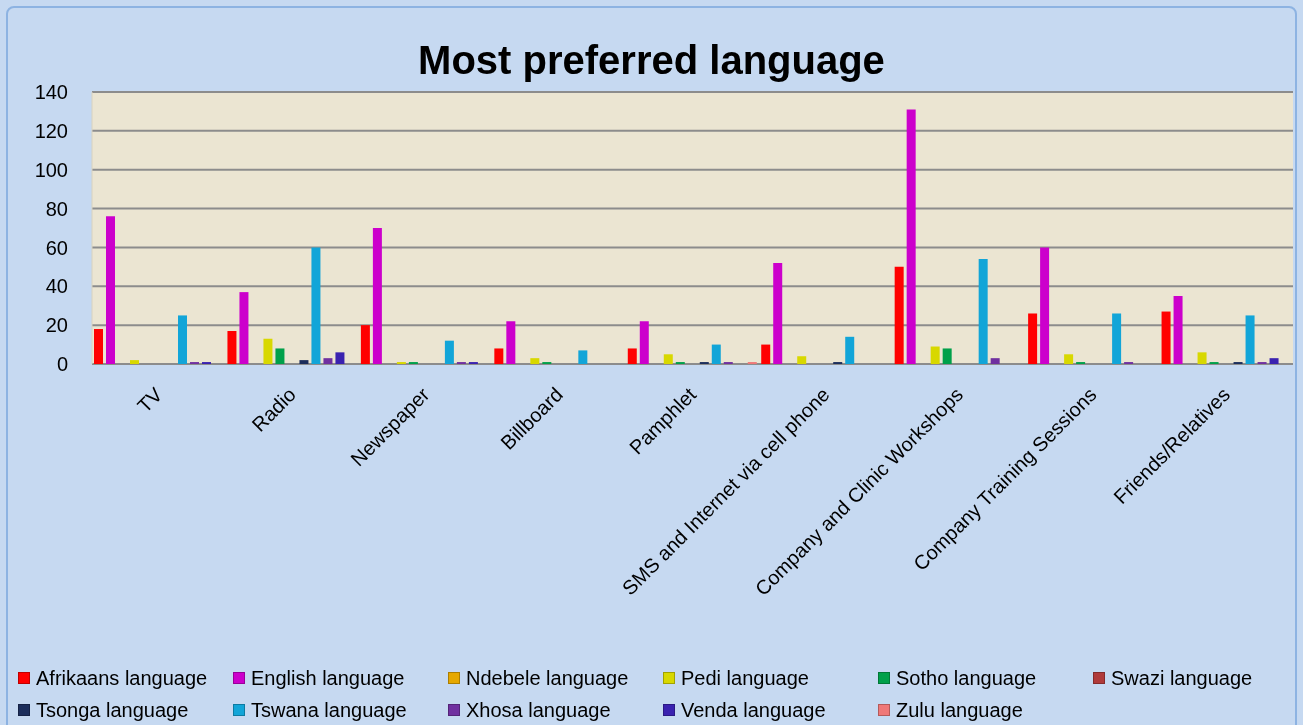  I want to click on chart-title: Most preferred language, so click(651, 60).